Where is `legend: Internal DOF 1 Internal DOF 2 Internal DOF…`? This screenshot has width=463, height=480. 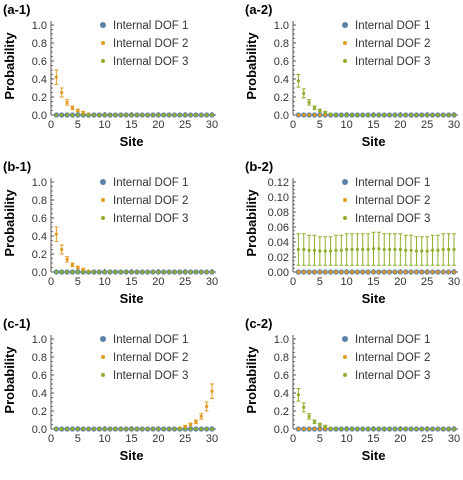
legend: Internal DOF 1 Internal DOF 2 Internal DOF… is located at coordinates (144, 44).